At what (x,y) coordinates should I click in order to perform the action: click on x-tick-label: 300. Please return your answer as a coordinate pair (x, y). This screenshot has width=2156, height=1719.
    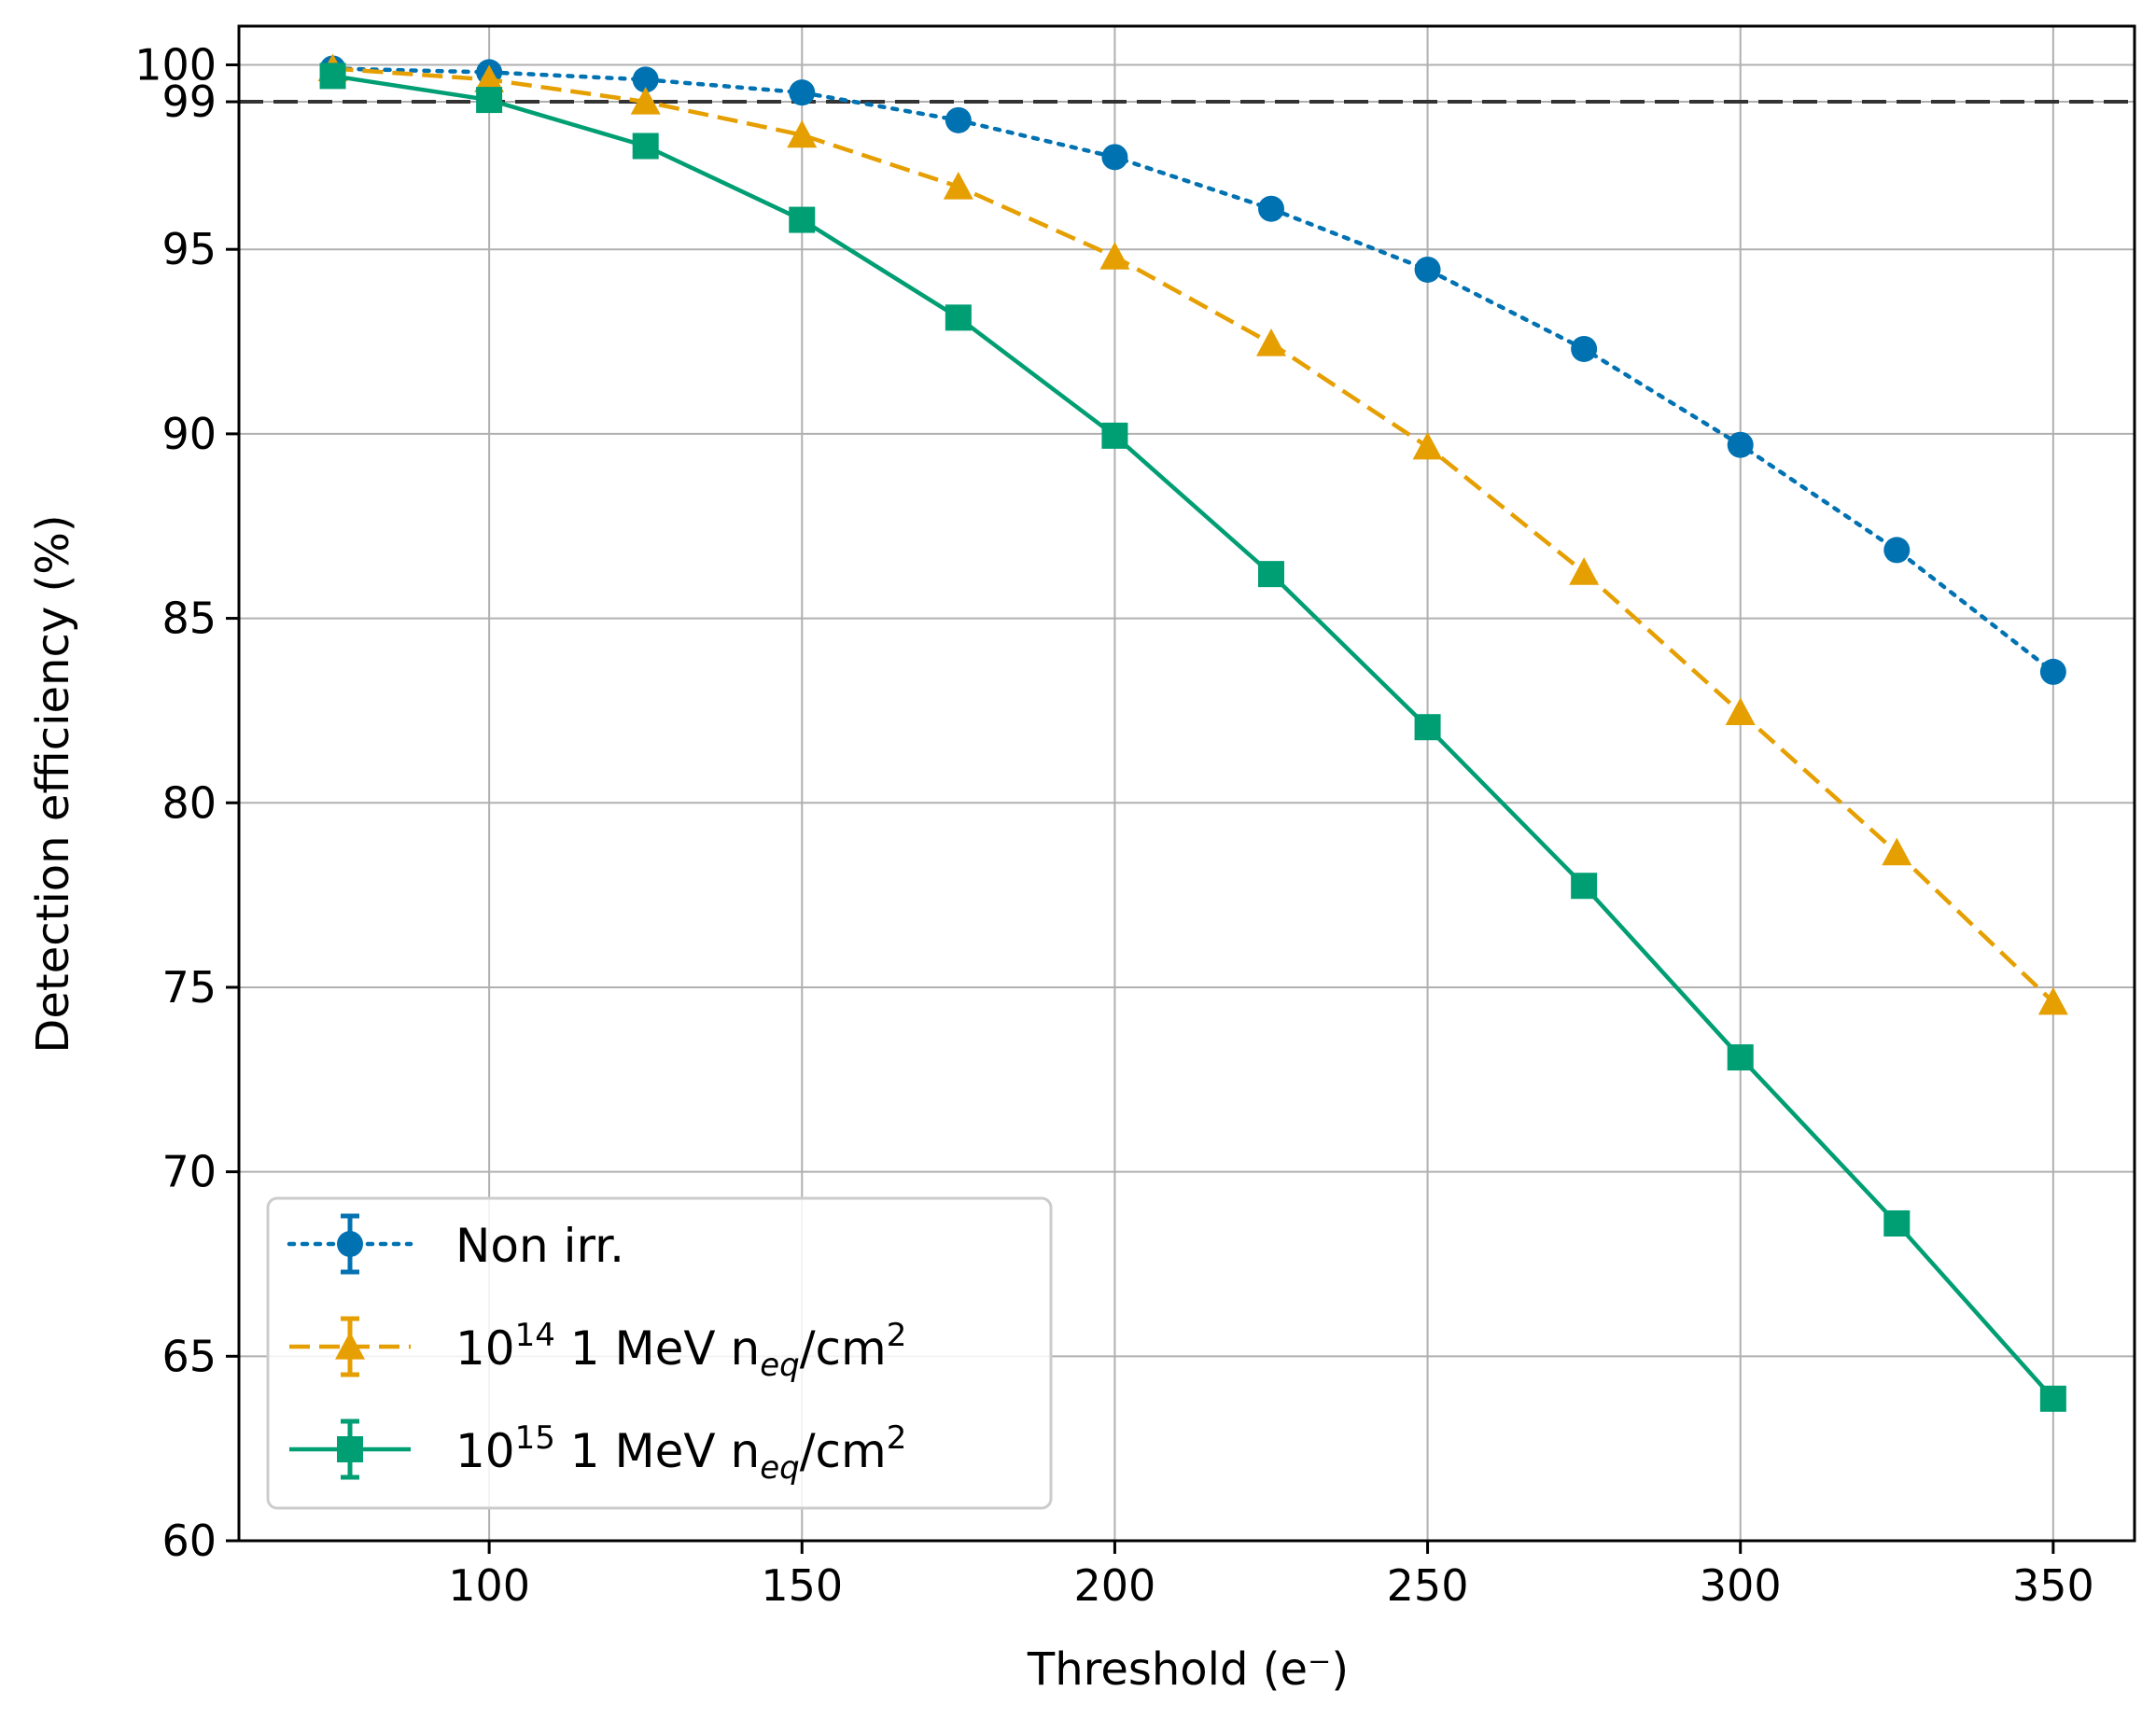
    Looking at the image, I should click on (1741, 1585).